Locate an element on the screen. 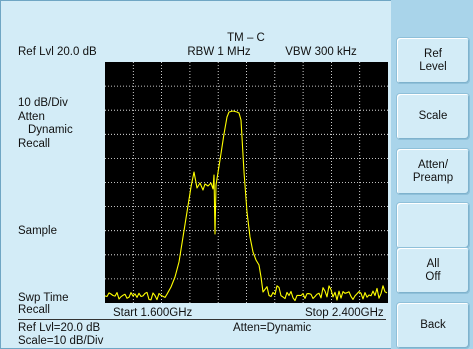 The width and height of the screenshot is (473, 349). start-frequency: Start 1.600GHz is located at coordinates (153, 313).